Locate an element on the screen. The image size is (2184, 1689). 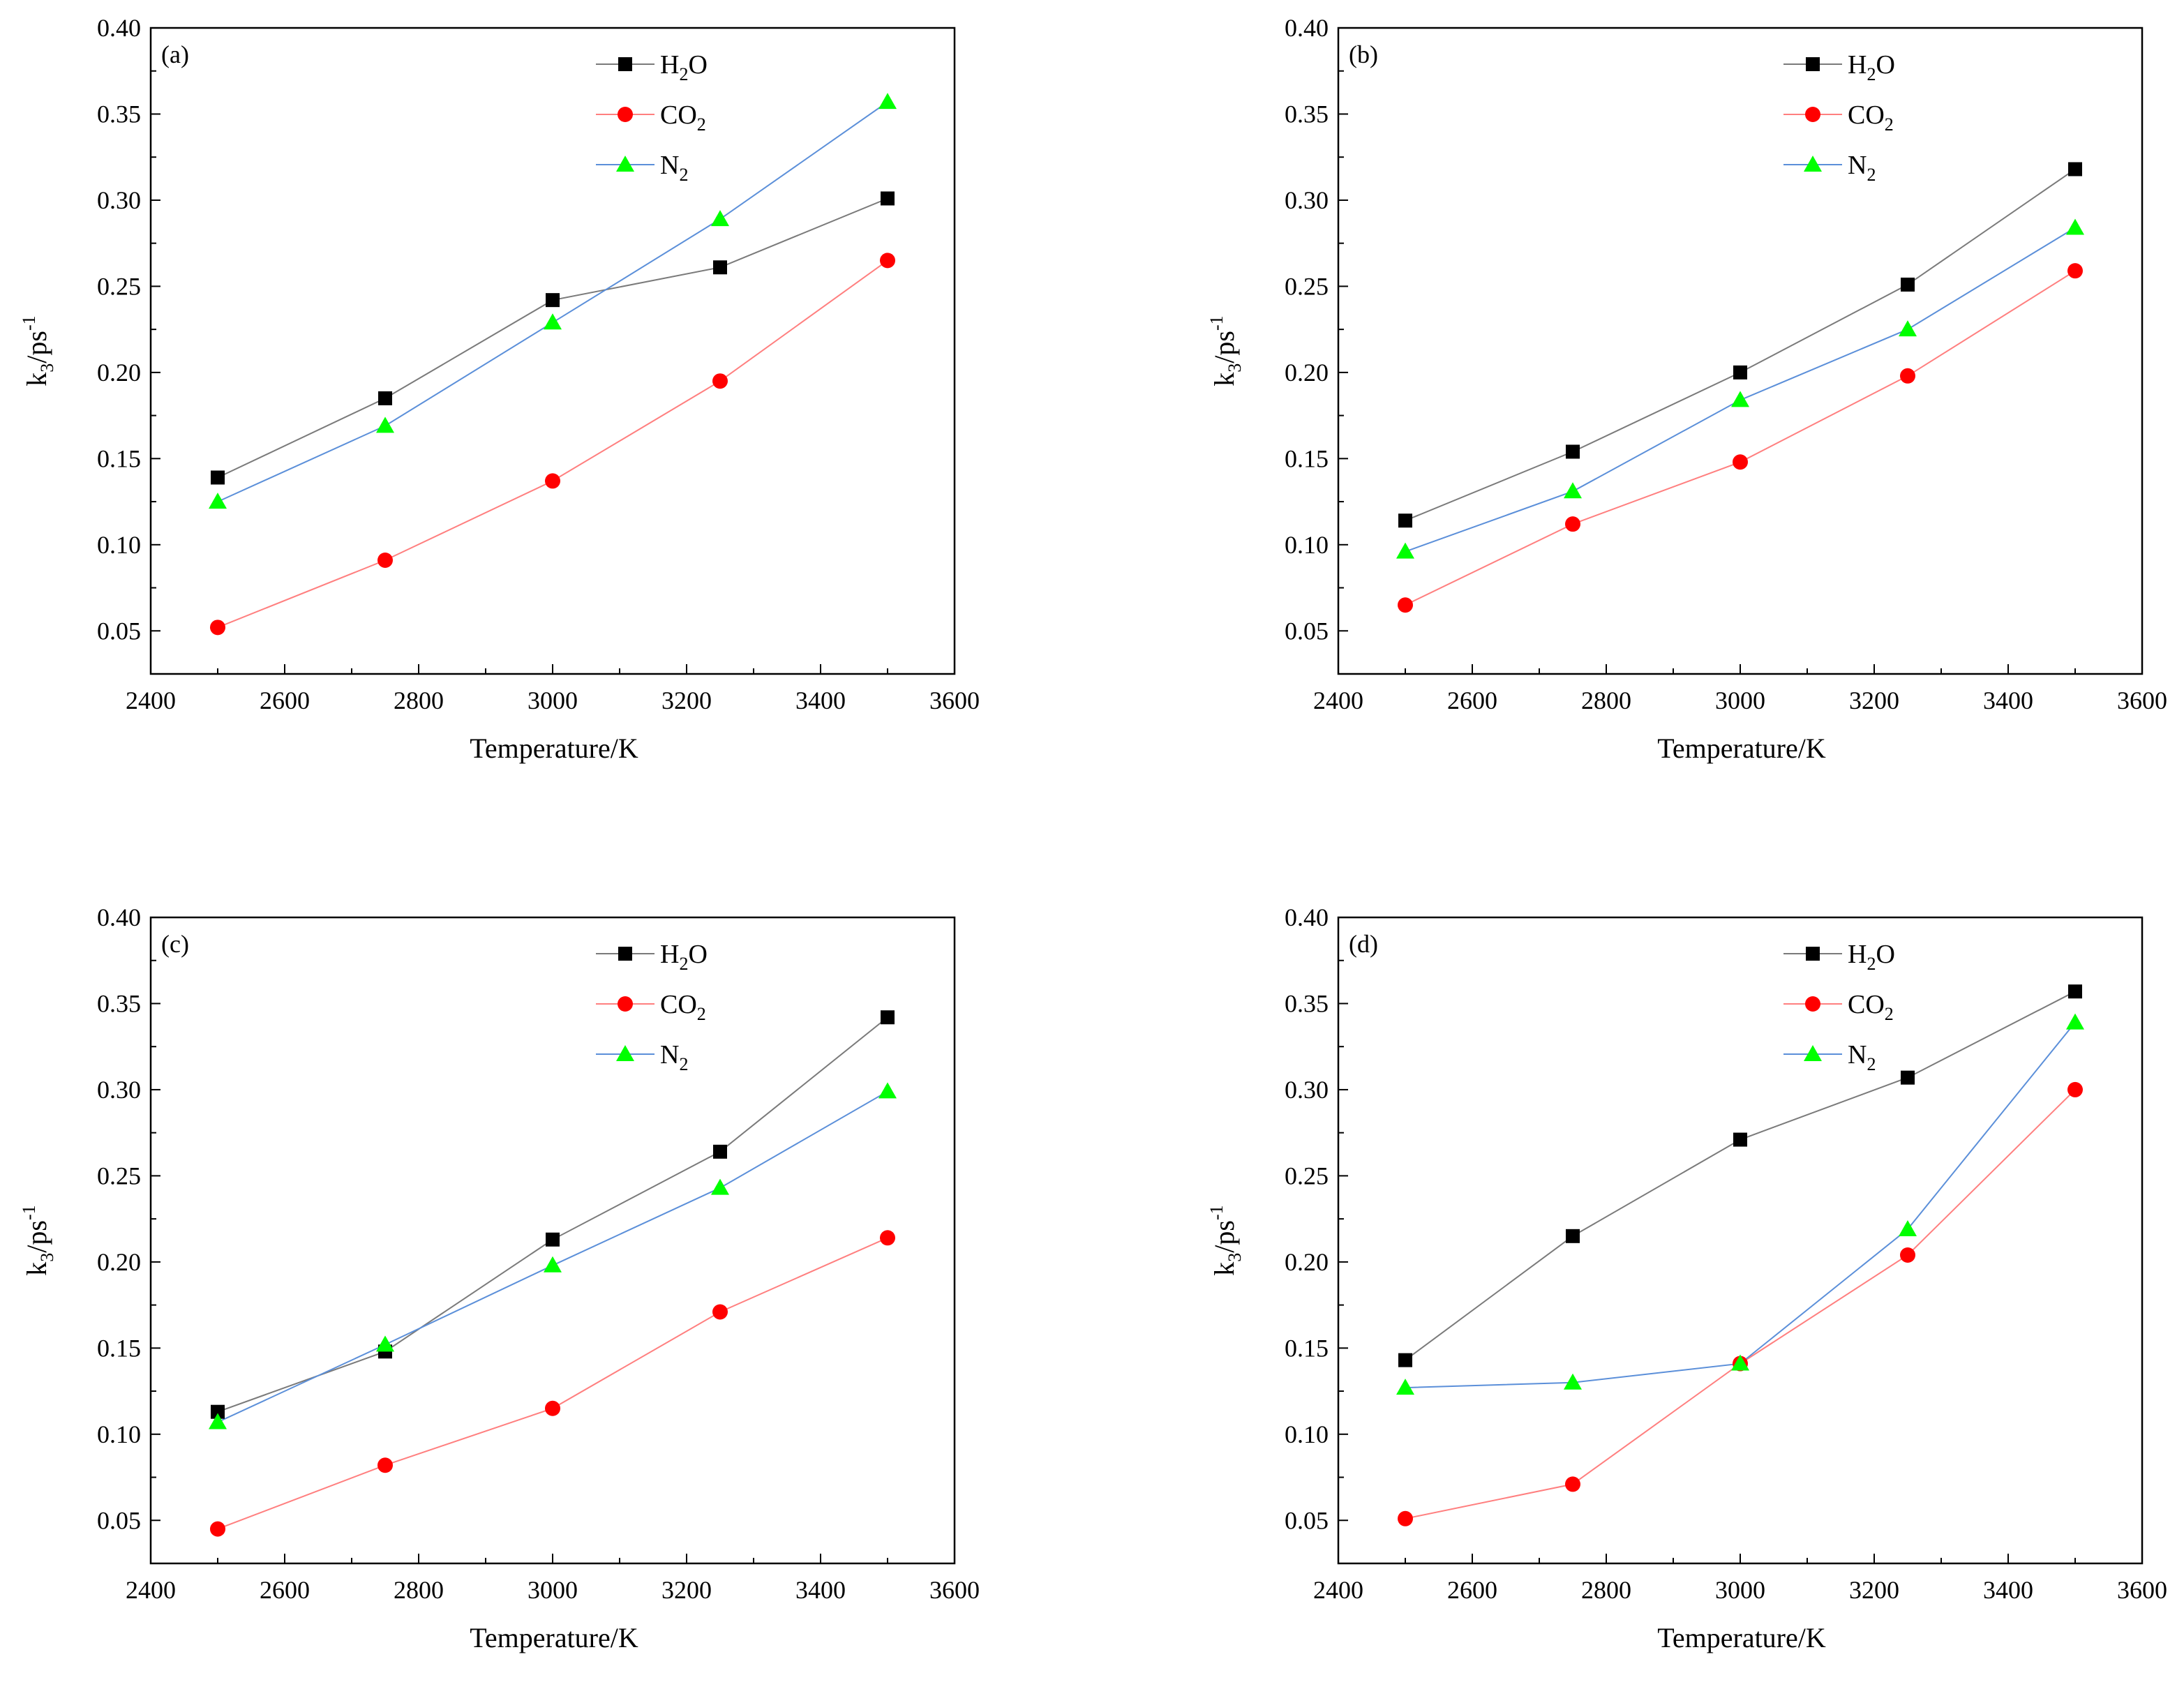
y-tick-label: 0.20 is located at coordinates (119, 1262).